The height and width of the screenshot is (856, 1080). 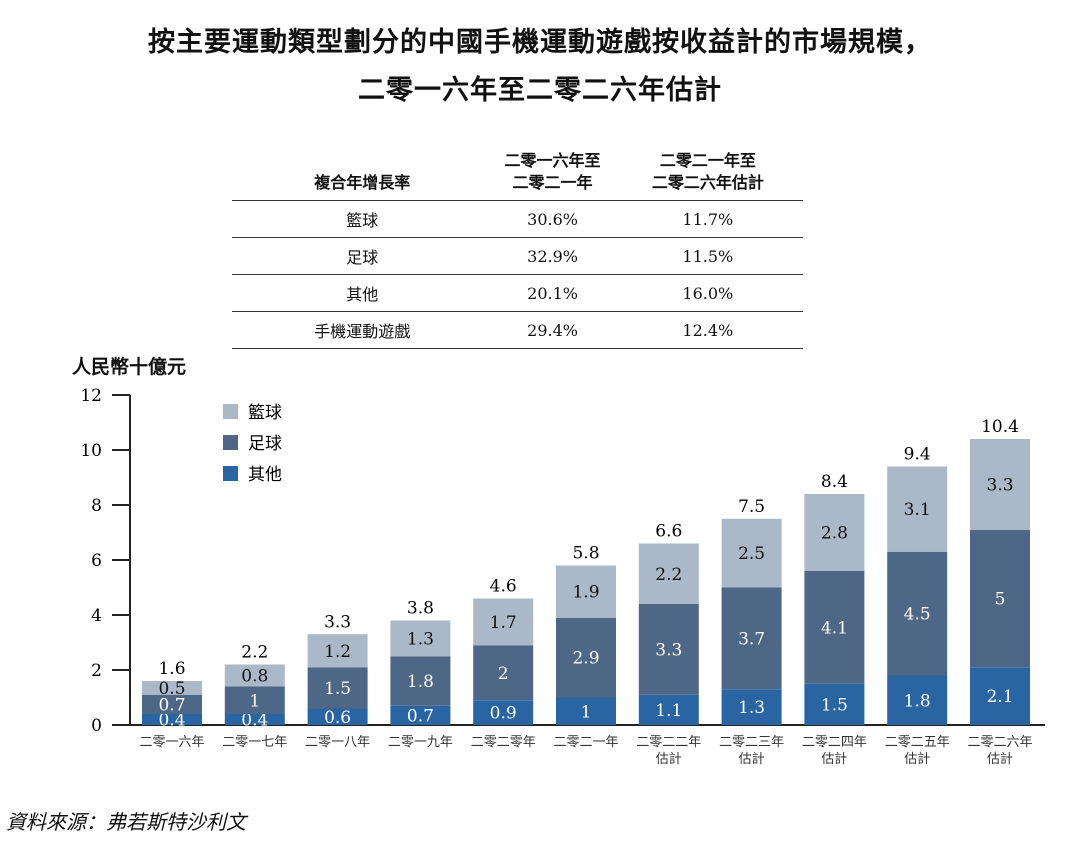 I want to click on x-tick-label: 二零二五年, so click(x=917, y=742).